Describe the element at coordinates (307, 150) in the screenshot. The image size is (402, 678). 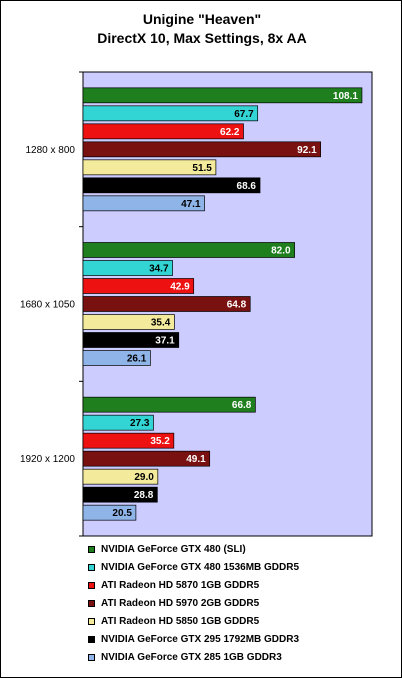
I see `bar-value-label: 92.1` at that location.